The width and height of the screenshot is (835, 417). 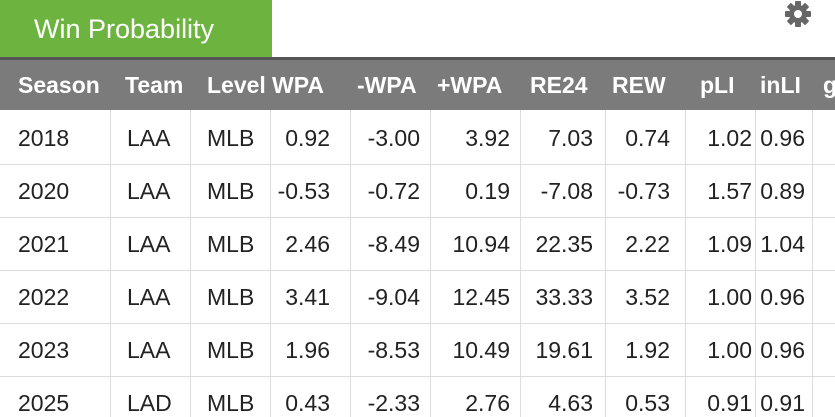 What do you see at coordinates (307, 297) in the screenshot?
I see `table-cell: 3.41` at bounding box center [307, 297].